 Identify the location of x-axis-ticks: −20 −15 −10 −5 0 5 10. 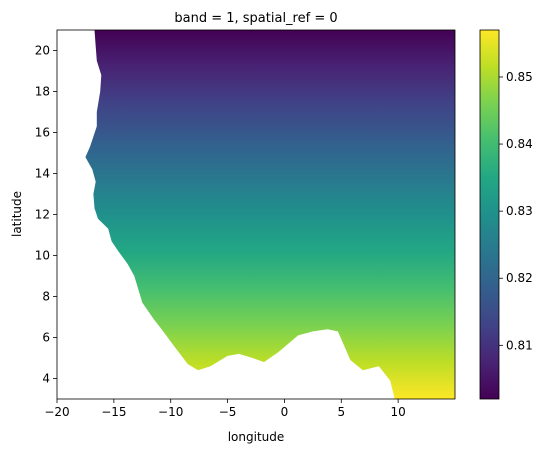
(225, 409).